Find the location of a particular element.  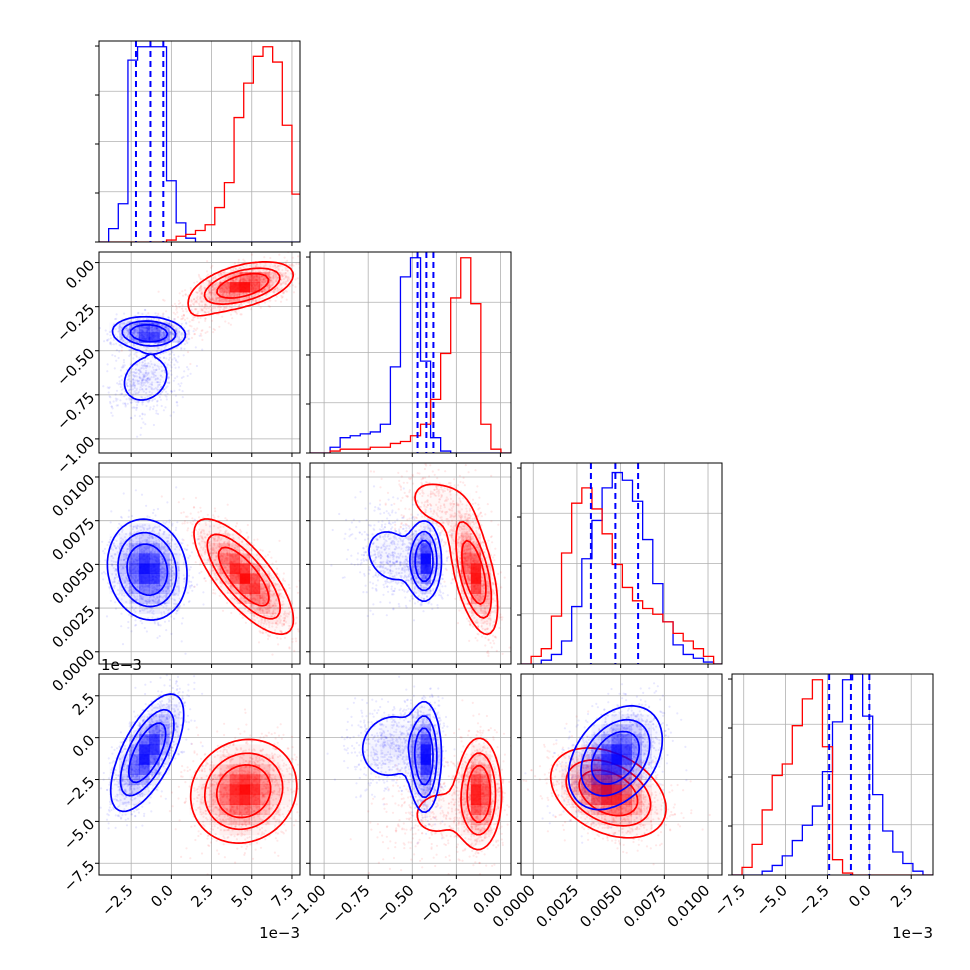

histogram-panel-2-border is located at coordinates (621, 563).